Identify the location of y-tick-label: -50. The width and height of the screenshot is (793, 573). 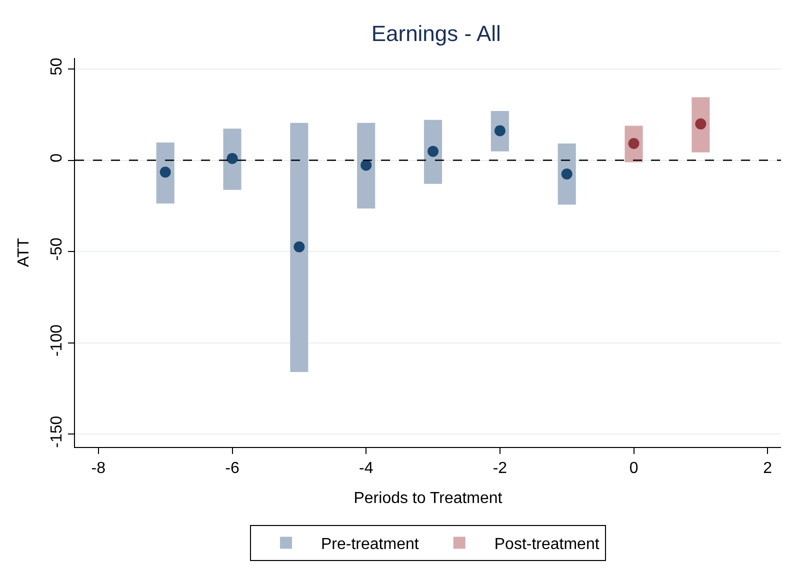
(57, 249).